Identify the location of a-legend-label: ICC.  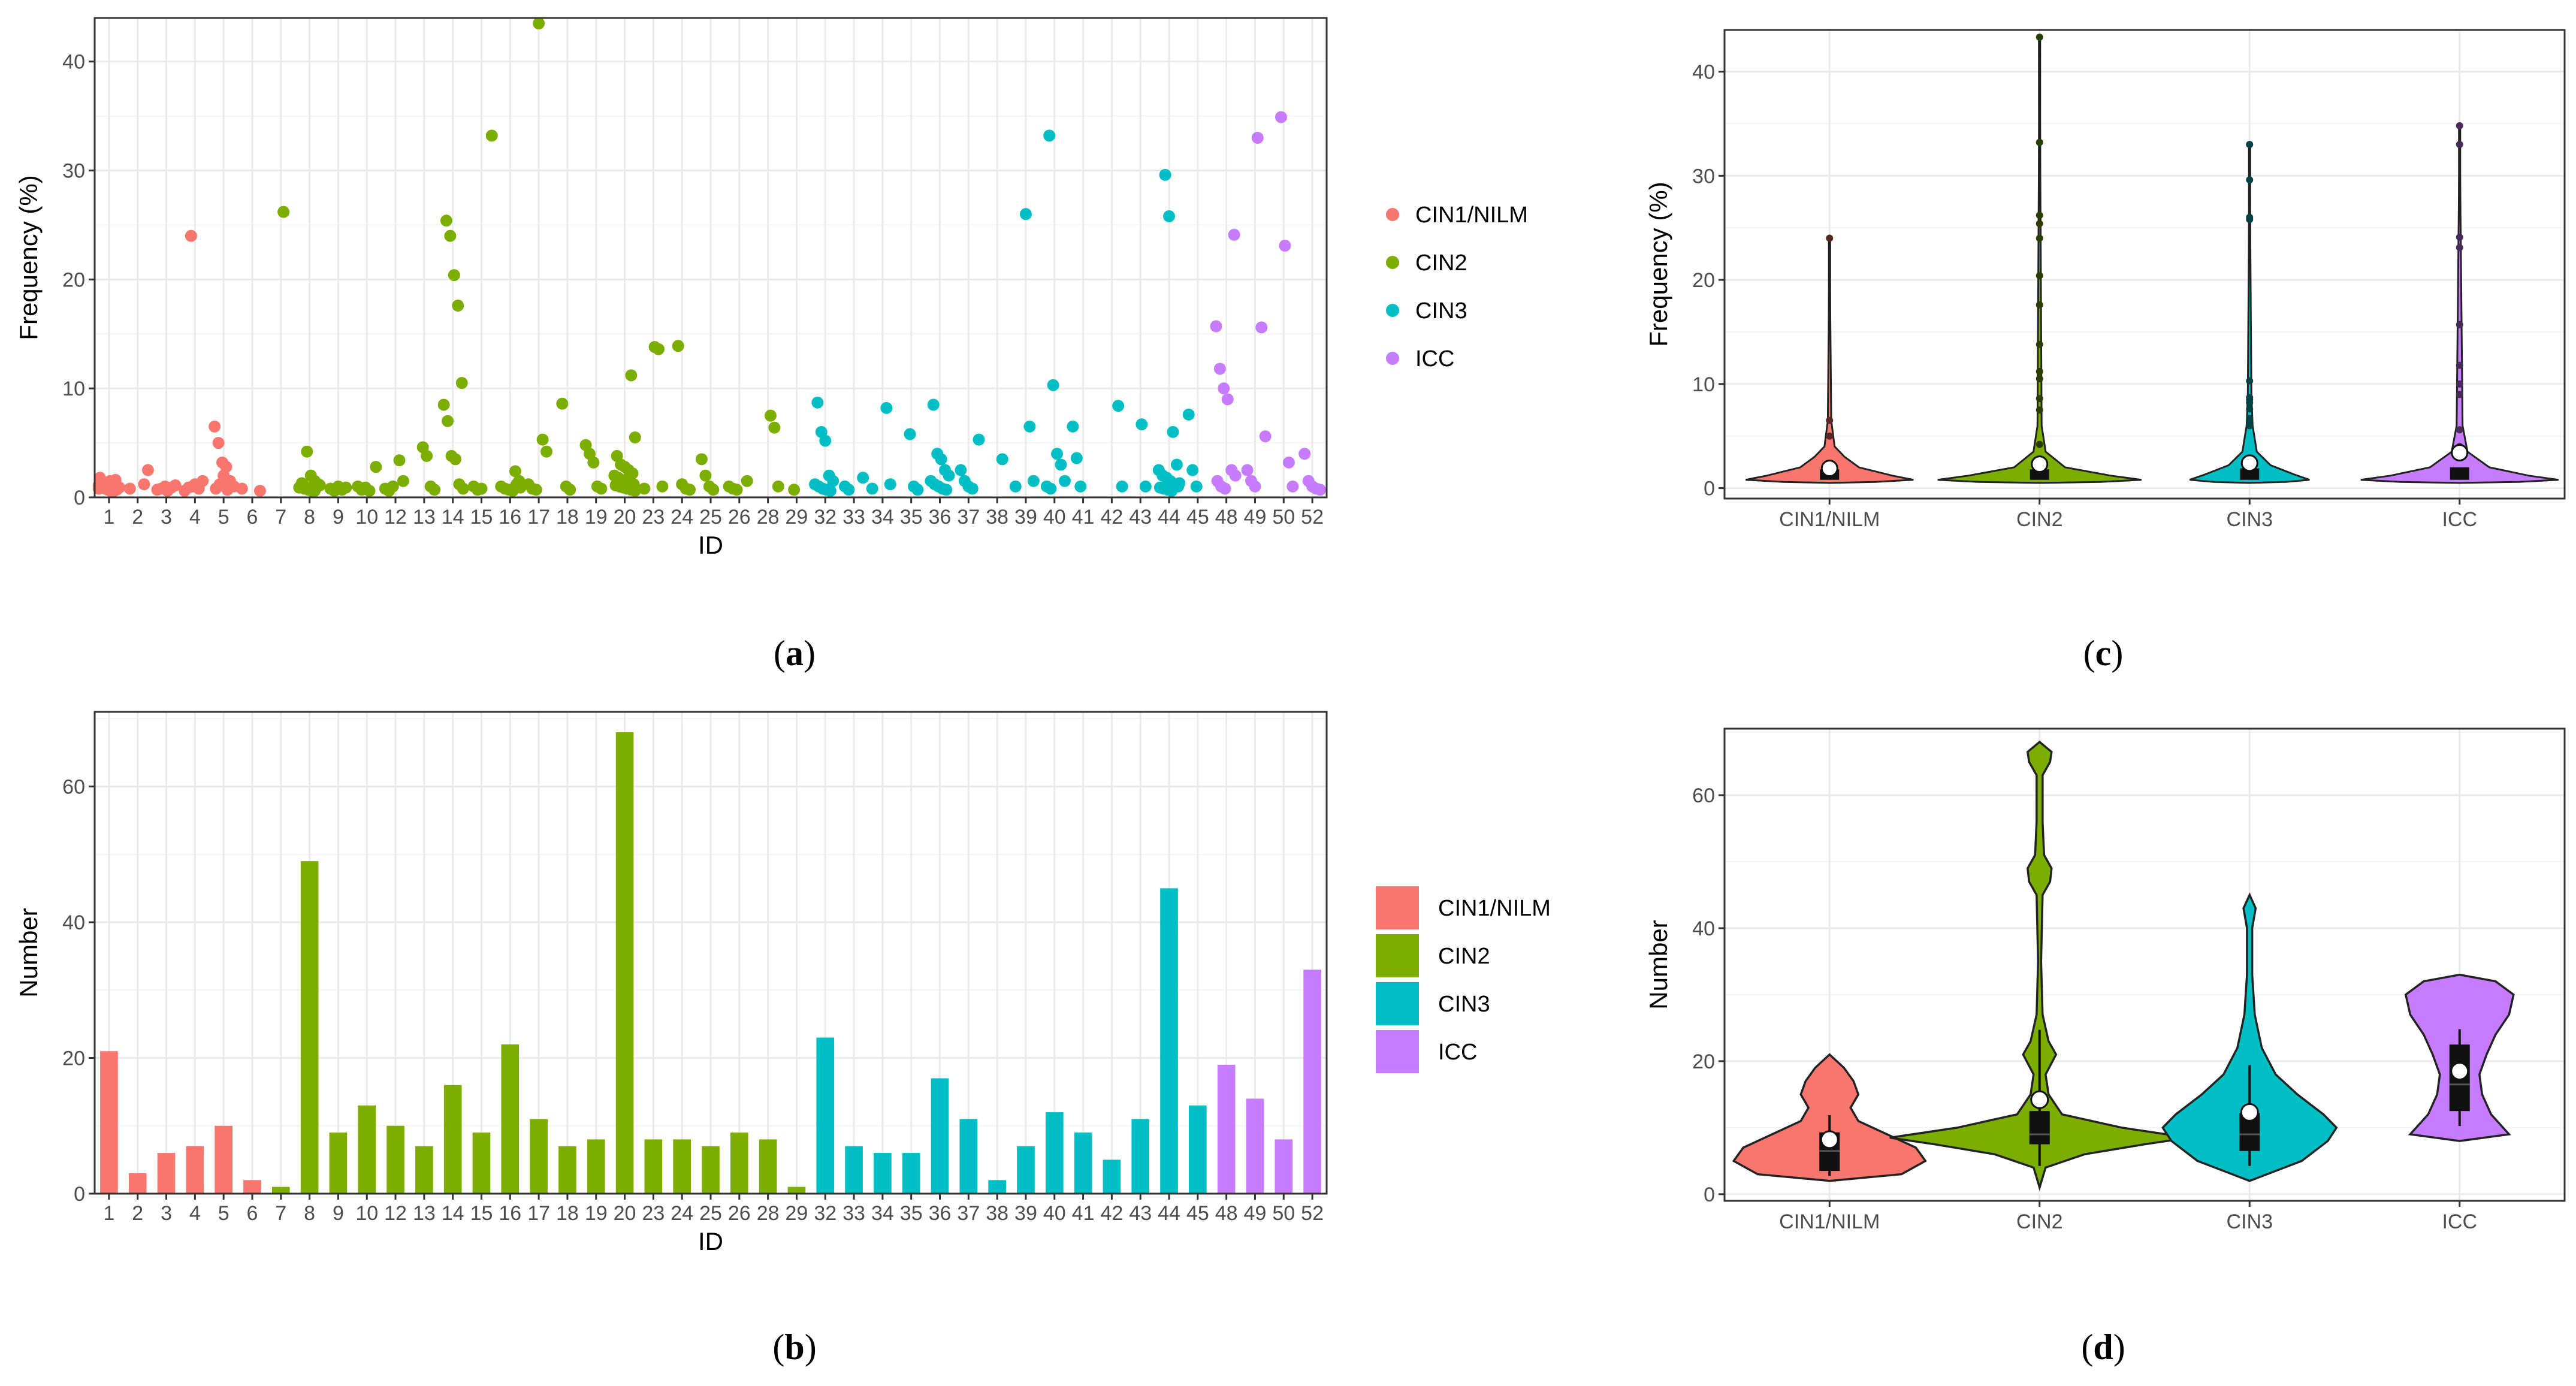
(1434, 359).